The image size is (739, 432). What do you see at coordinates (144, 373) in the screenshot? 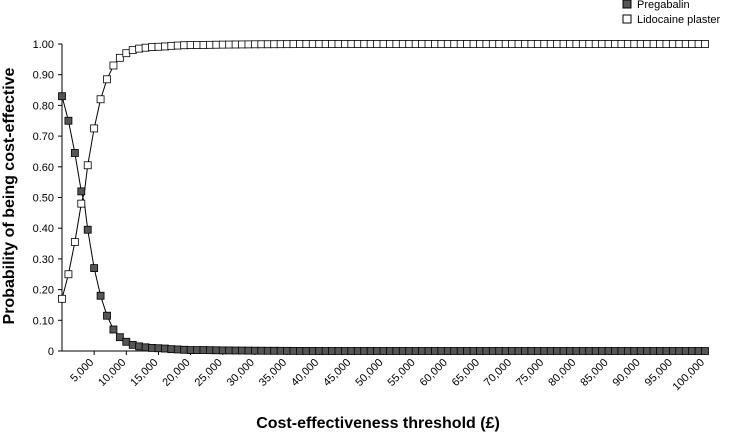
I see `x-tick-label: 15,000` at bounding box center [144, 373].